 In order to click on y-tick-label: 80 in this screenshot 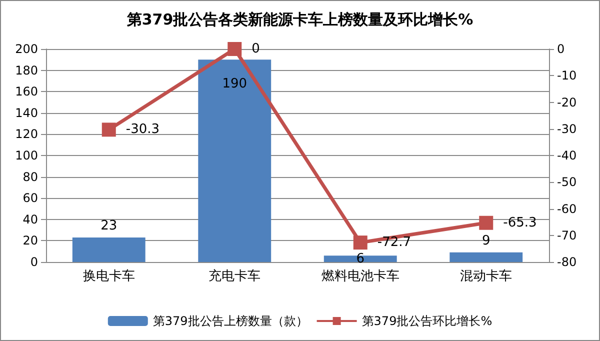, I will do `click(30, 177)`.